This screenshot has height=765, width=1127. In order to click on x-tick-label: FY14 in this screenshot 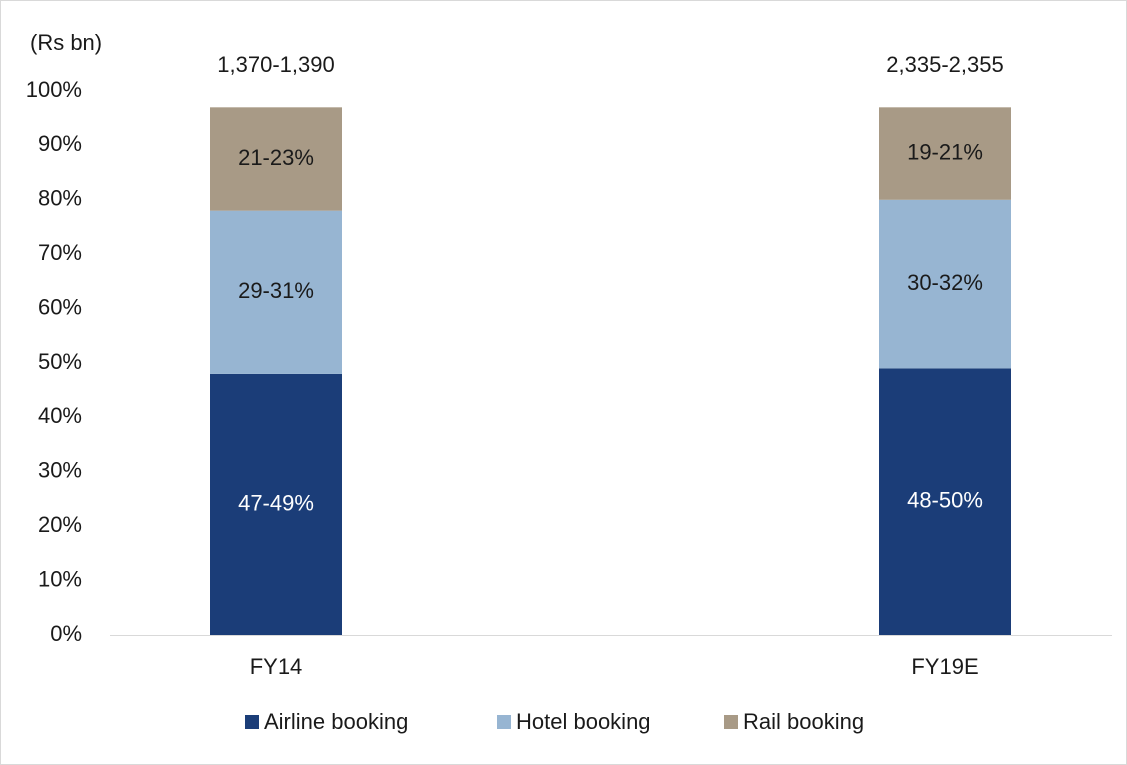, I will do `click(276, 666)`.